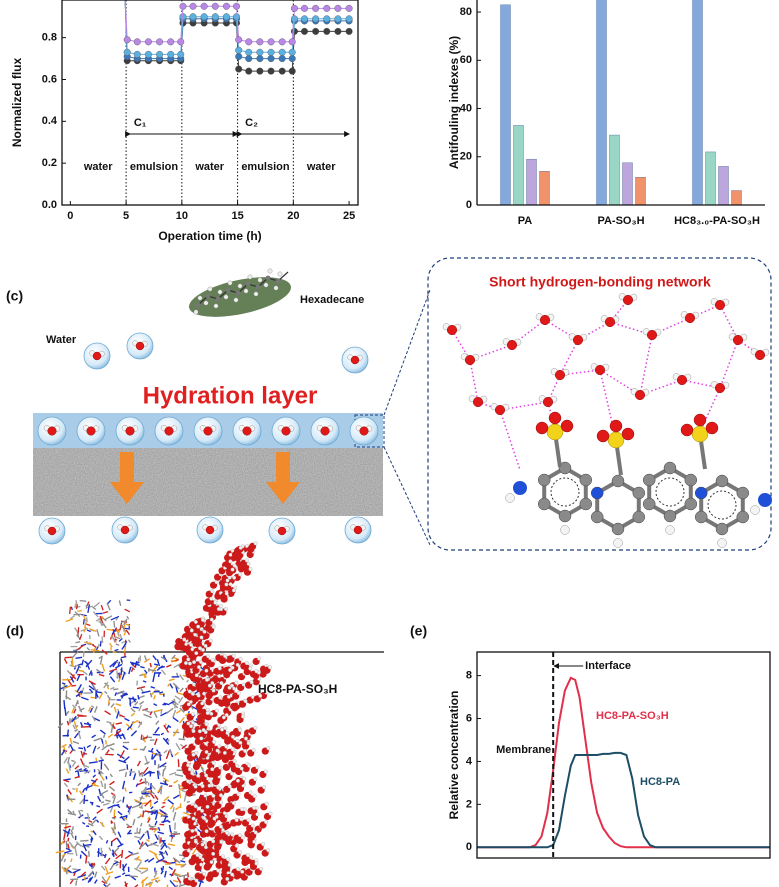  Describe the element at coordinates (469, 847) in the screenshot. I see `y-tick-label: 0` at that location.